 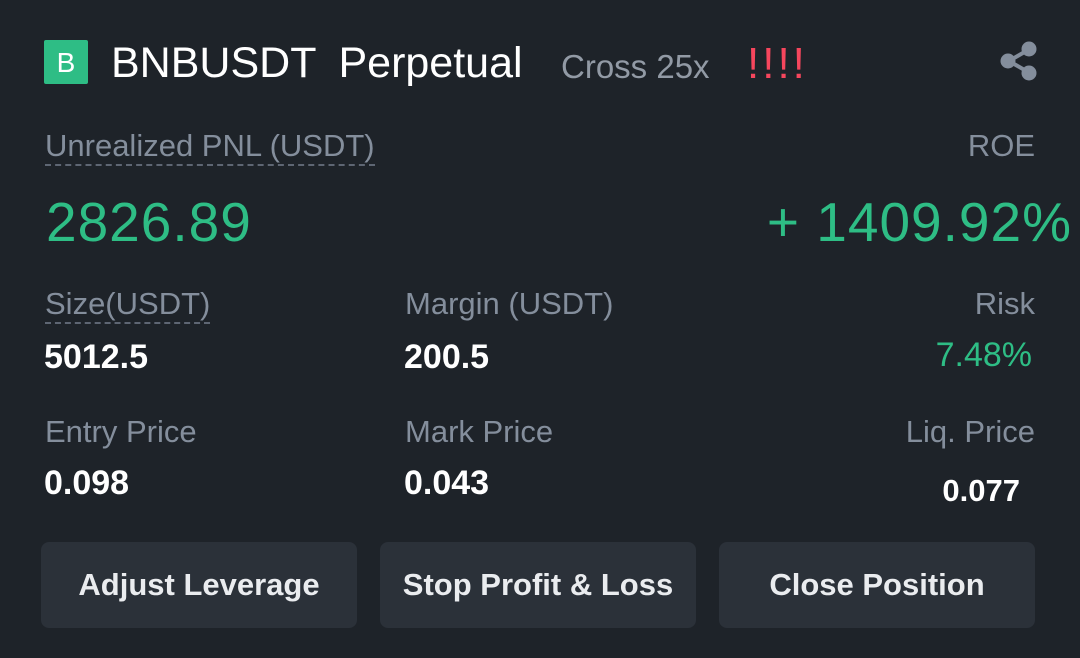 What do you see at coordinates (447, 483) in the screenshot?
I see `mark-price-value: 0.043` at bounding box center [447, 483].